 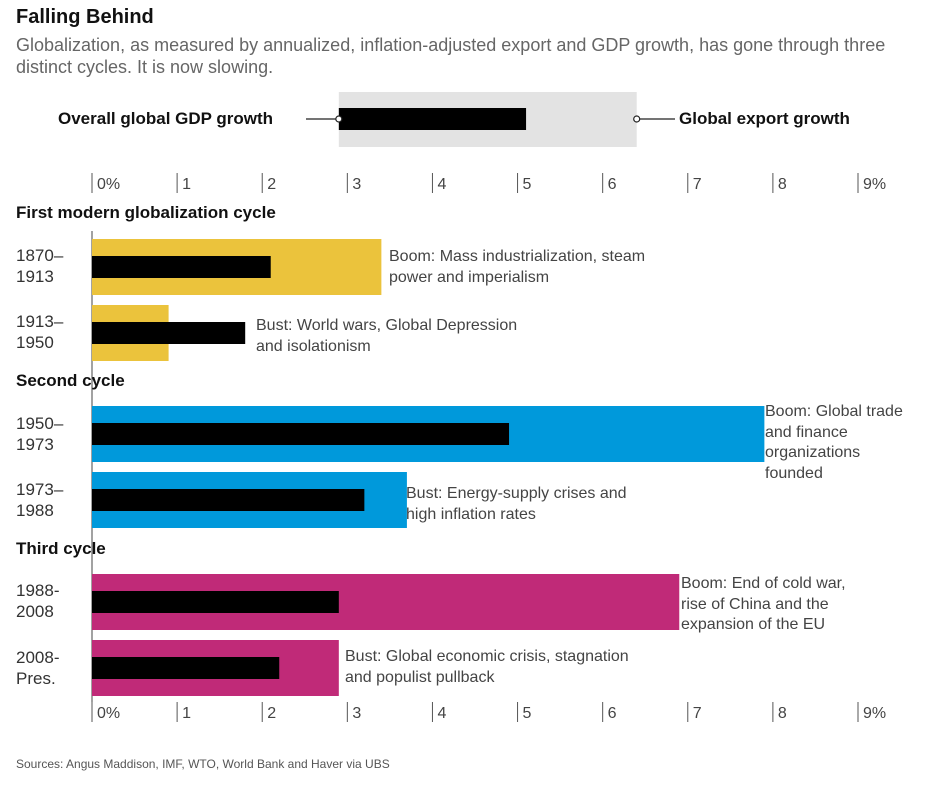 I want to click on section-title-first: First modern globalization cycle, so click(x=146, y=212).